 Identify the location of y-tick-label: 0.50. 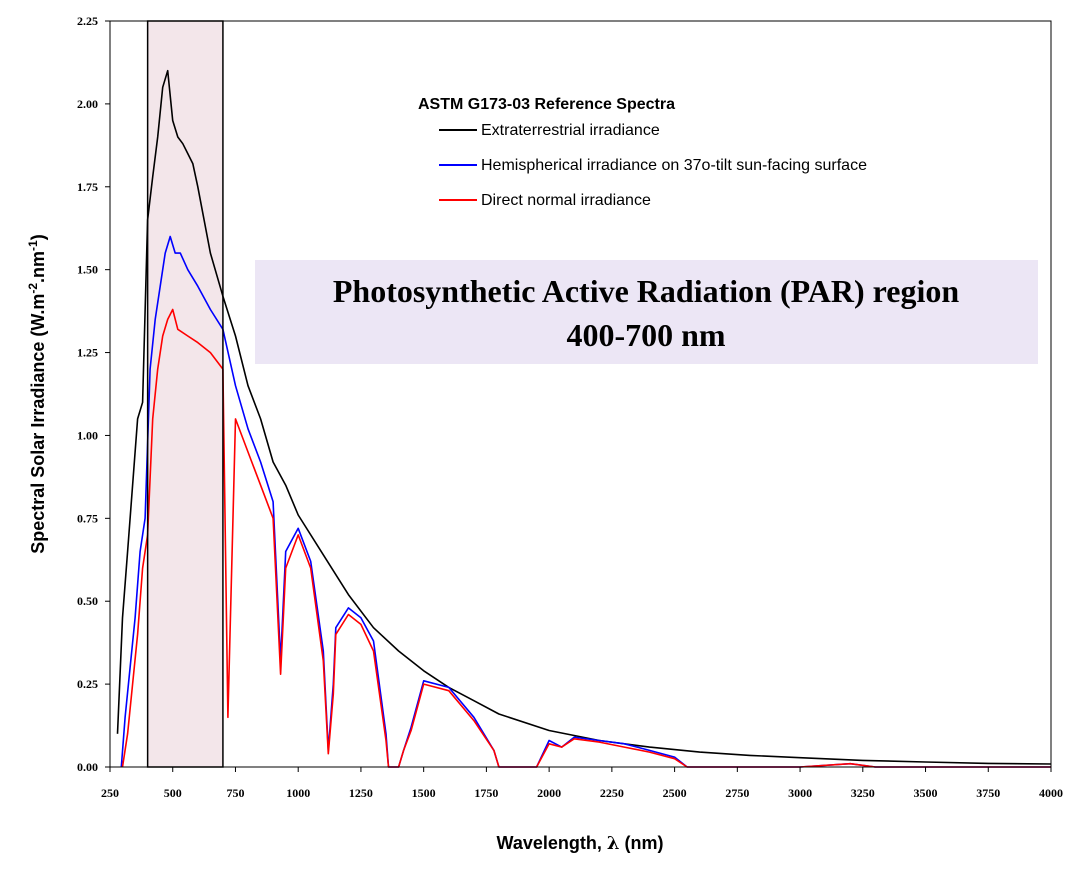
(87, 601).